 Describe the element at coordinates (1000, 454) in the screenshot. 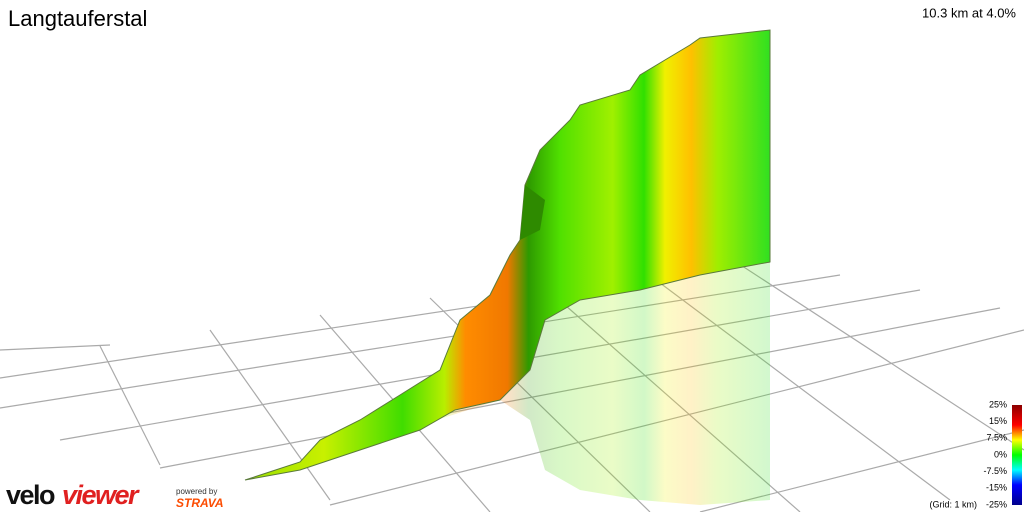

I see `legend-label: 0%` at that location.